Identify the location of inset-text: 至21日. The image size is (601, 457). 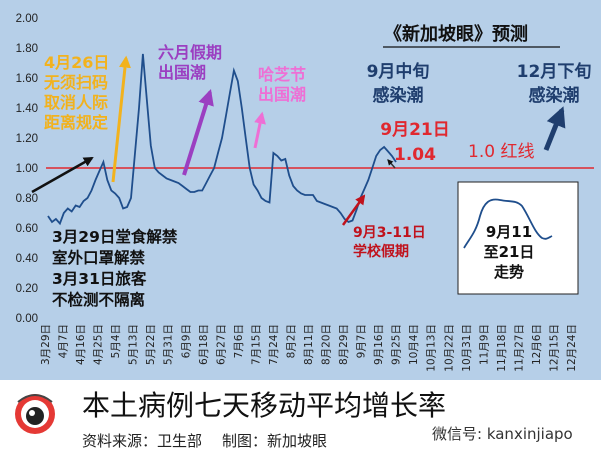
(509, 252).